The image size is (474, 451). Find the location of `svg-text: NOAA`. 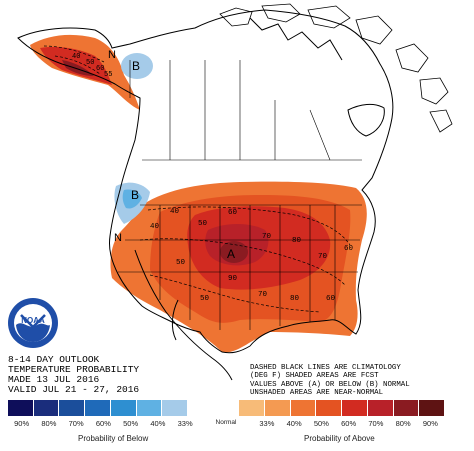

svg-text: NOAA is located at coordinates (33, 320).